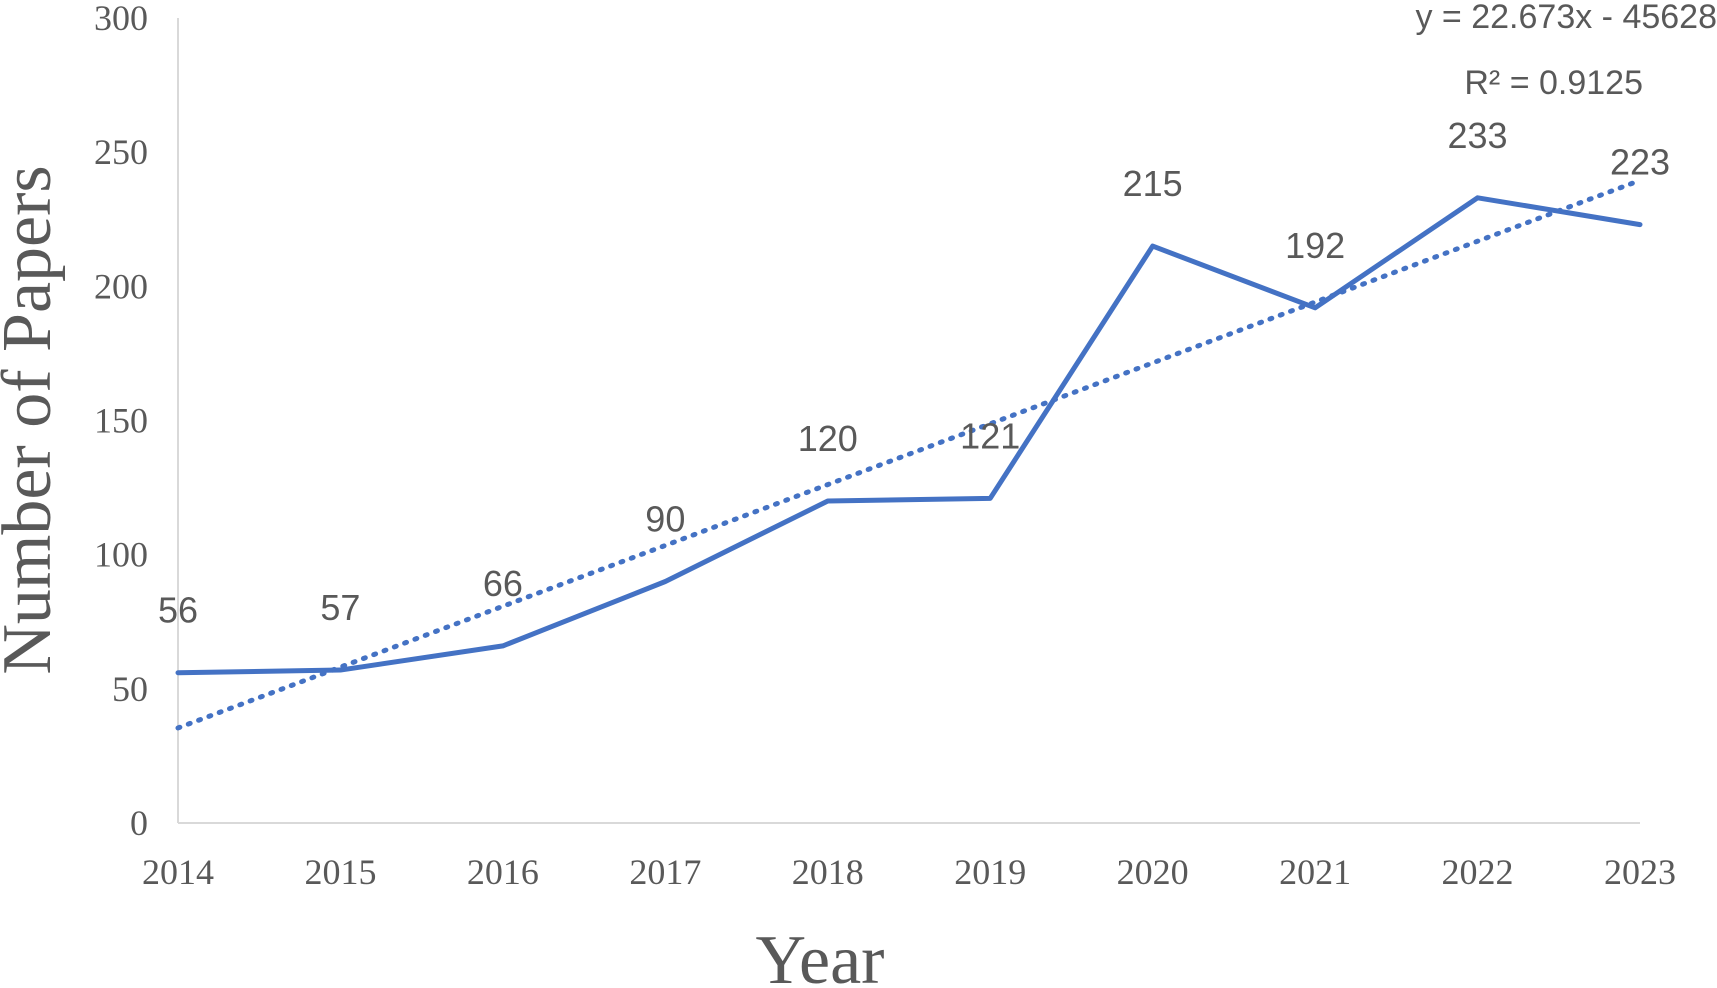 This screenshot has width=1717, height=988. I want to click on x-tick-label: 2018, so click(828, 872).